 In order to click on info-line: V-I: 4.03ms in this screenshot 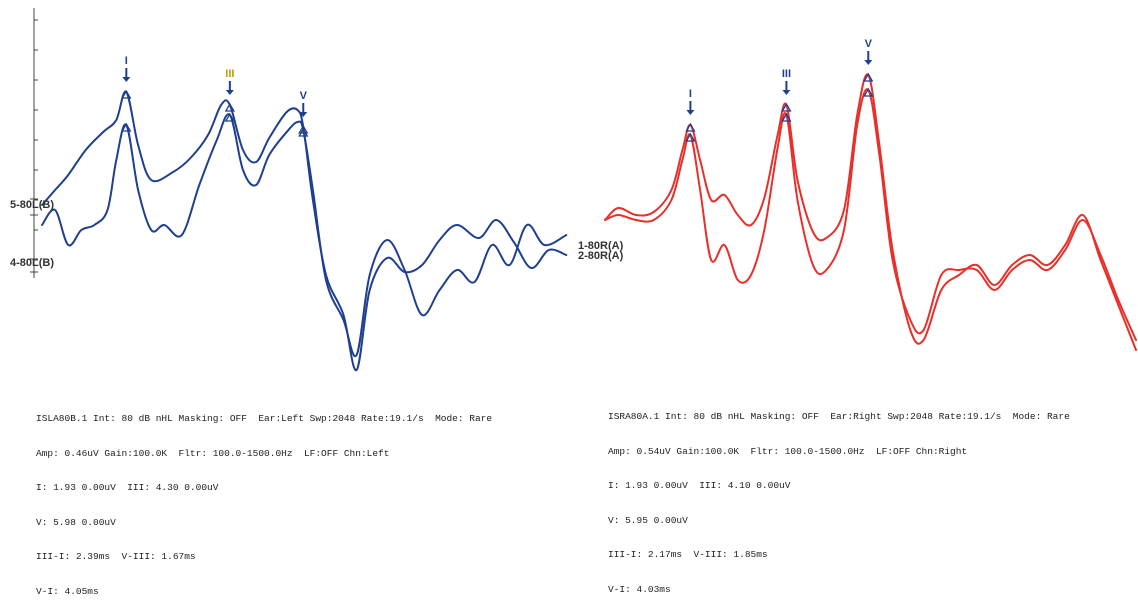, I will do `click(639, 589)`.